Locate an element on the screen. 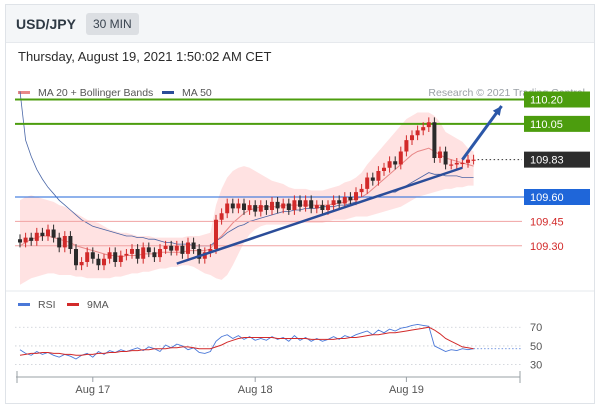 This screenshot has width=601, height=409. currency-pair-title: USD/JPY is located at coordinates (46, 24).